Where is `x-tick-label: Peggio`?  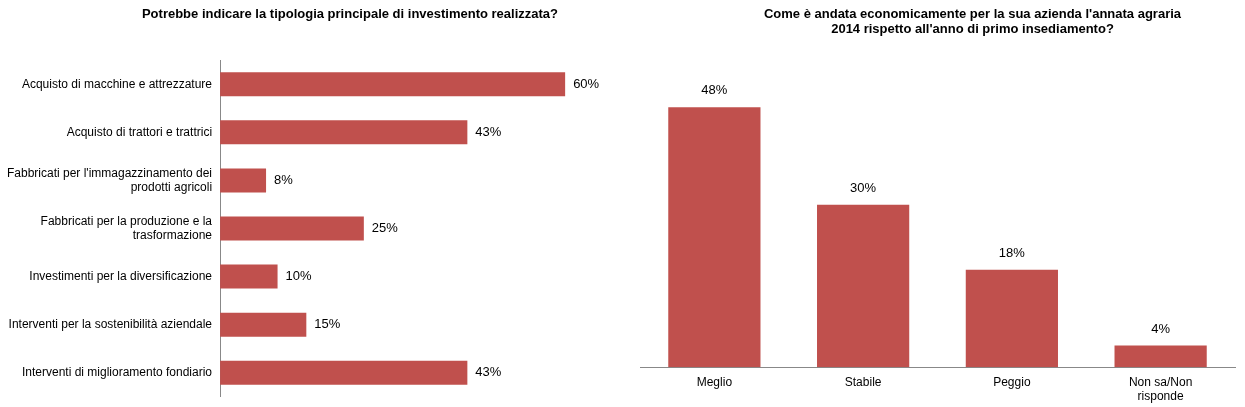
x-tick-label: Peggio is located at coordinates (1012, 381).